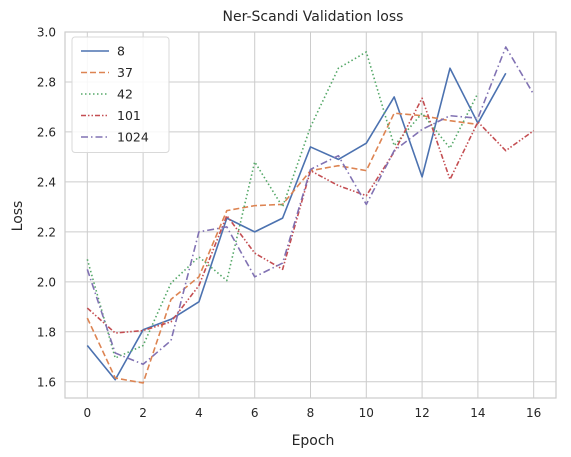 This screenshot has width=571, height=457. I want to click on x-tick-label: 2, so click(143, 413).